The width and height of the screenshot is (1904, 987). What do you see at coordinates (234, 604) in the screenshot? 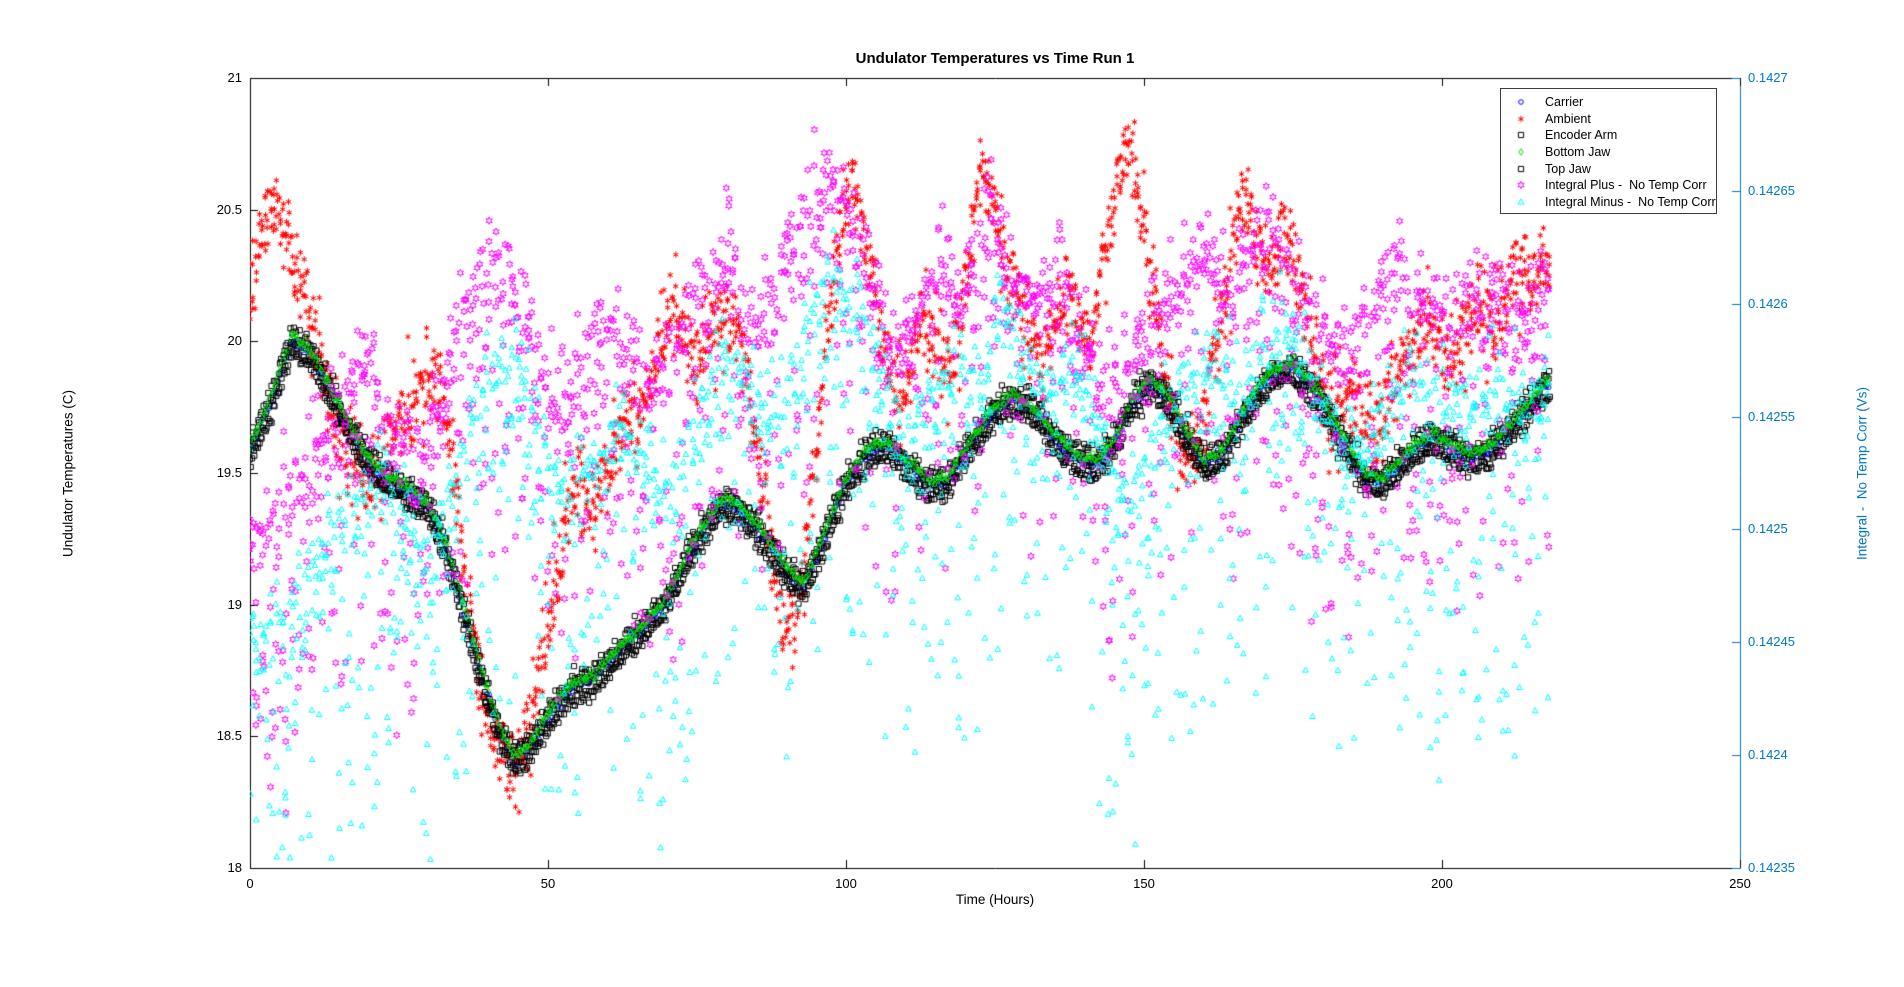
I see `y-left-tick-label: 19` at bounding box center [234, 604].